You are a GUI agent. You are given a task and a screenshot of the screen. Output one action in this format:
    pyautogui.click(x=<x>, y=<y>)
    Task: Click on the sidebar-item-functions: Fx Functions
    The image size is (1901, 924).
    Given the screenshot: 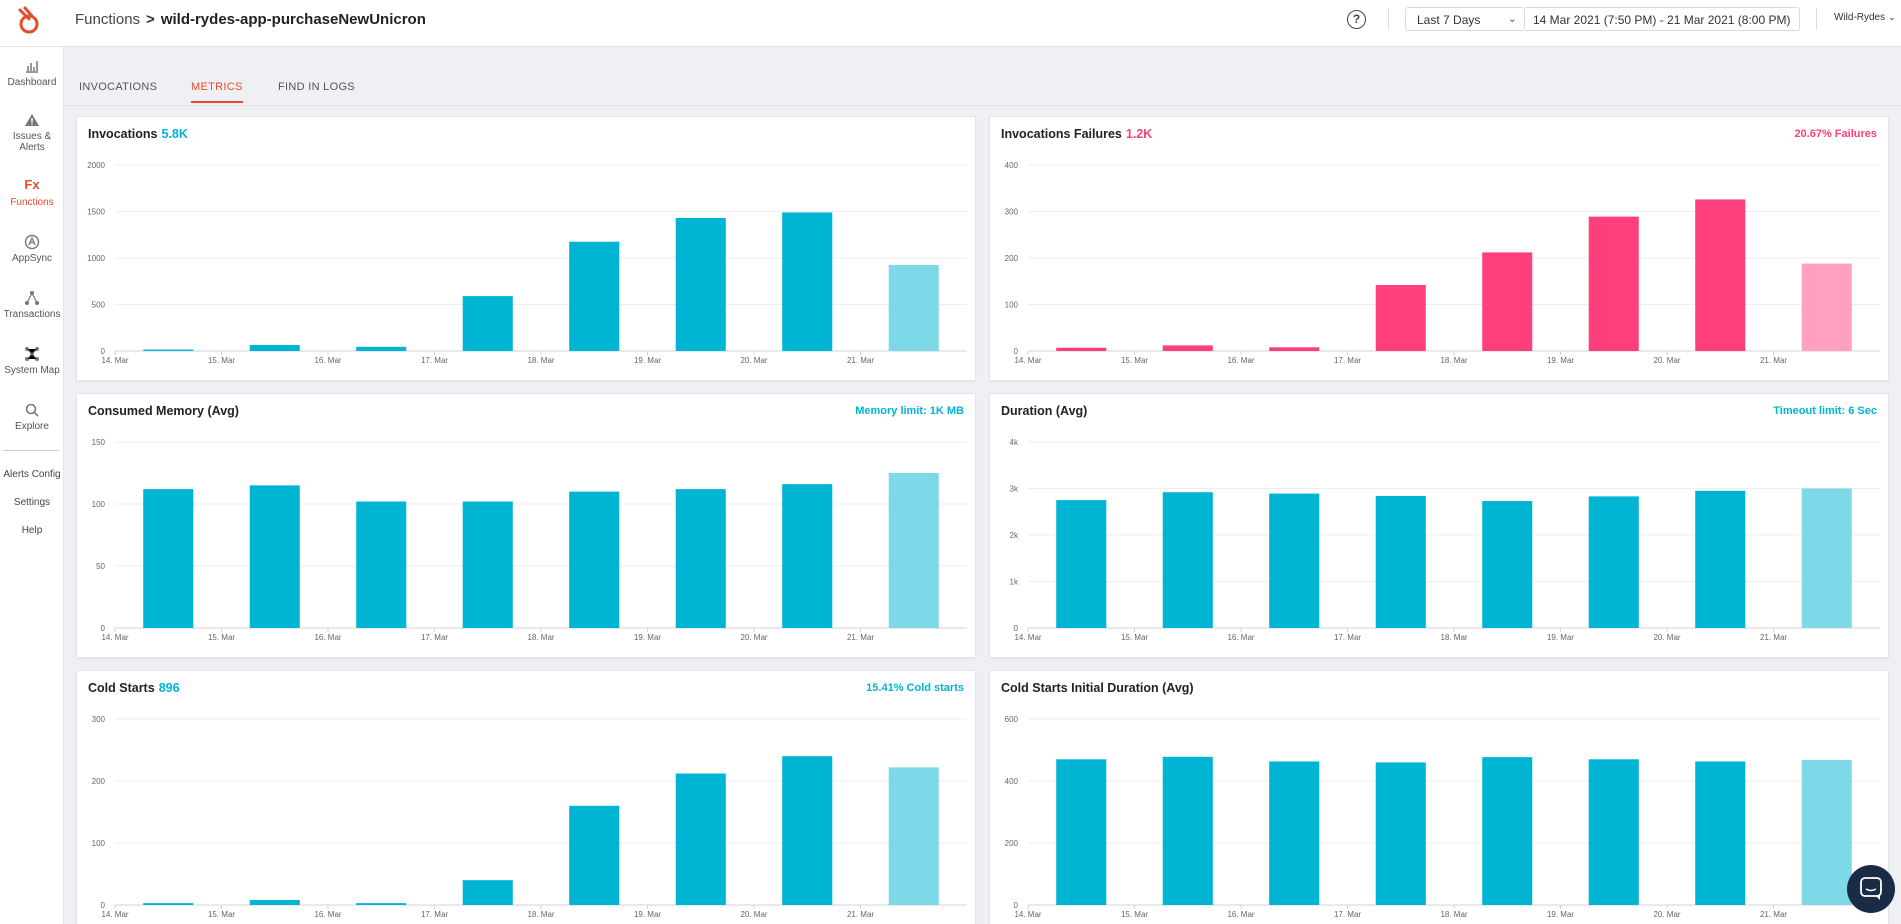 What is the action you would take?
    pyautogui.click(x=32, y=192)
    